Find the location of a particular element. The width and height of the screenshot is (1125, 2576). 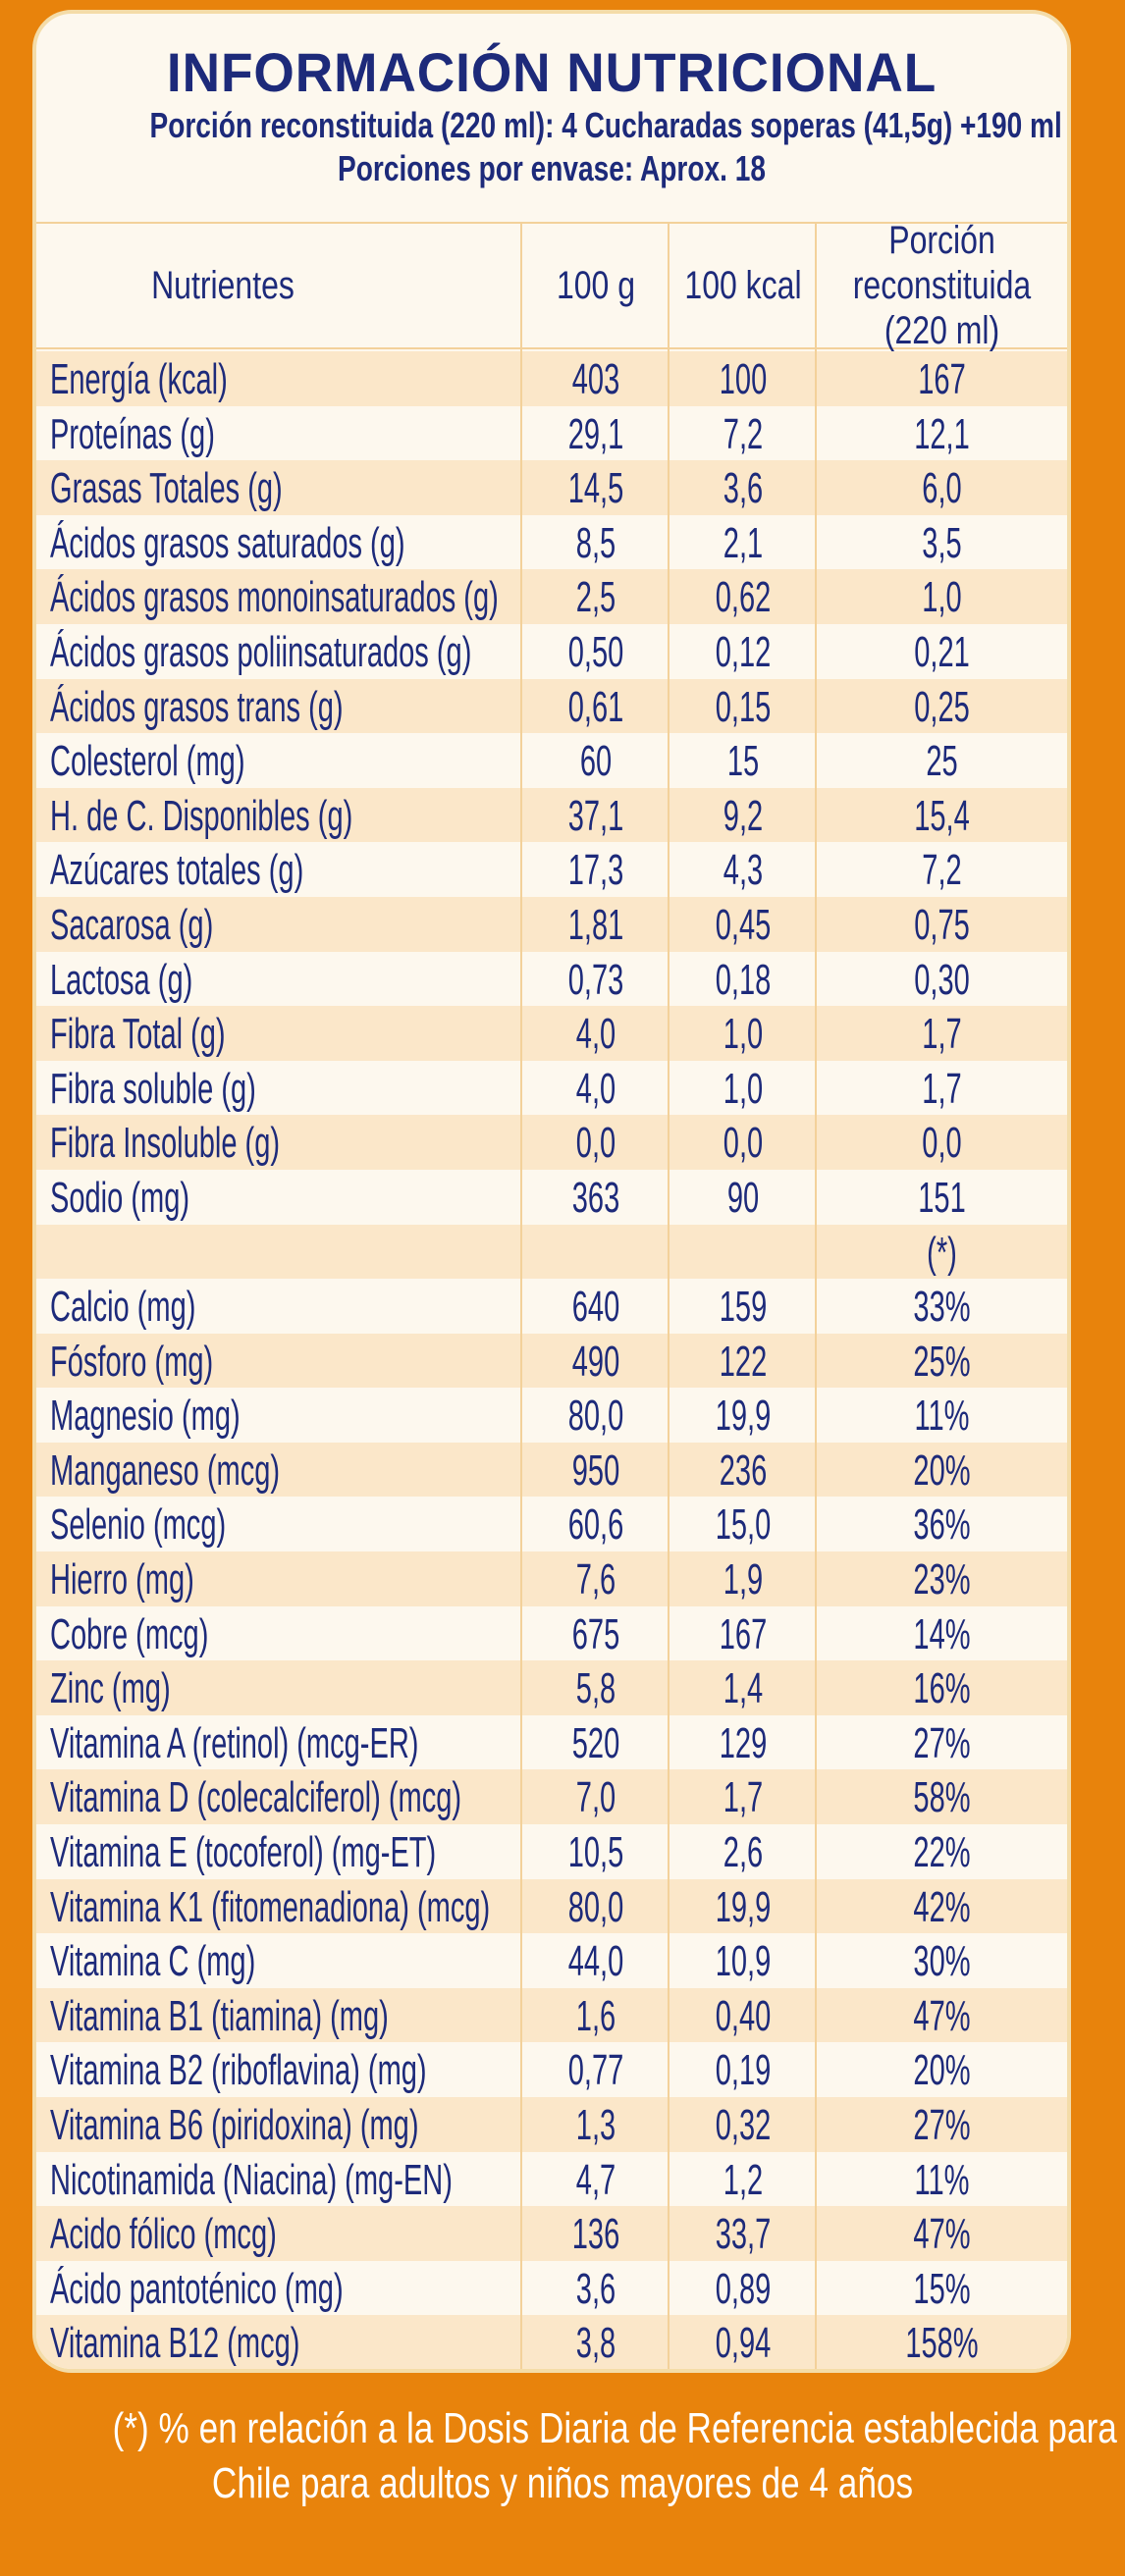

value-portion: 36% is located at coordinates (942, 1525).